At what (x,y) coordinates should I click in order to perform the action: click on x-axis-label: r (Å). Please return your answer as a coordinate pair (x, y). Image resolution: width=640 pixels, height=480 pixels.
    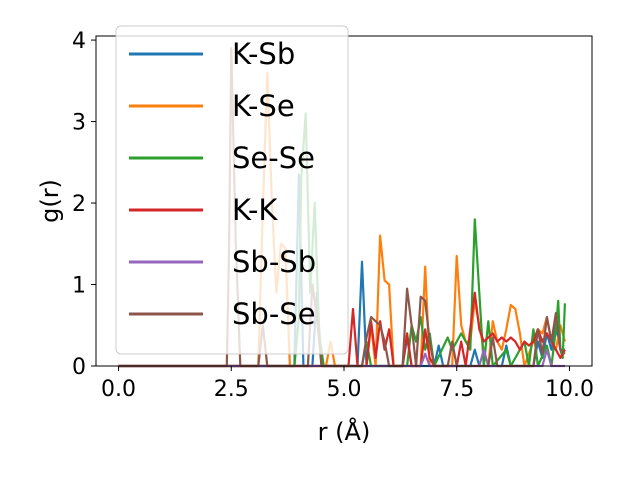
    Looking at the image, I should click on (344, 431).